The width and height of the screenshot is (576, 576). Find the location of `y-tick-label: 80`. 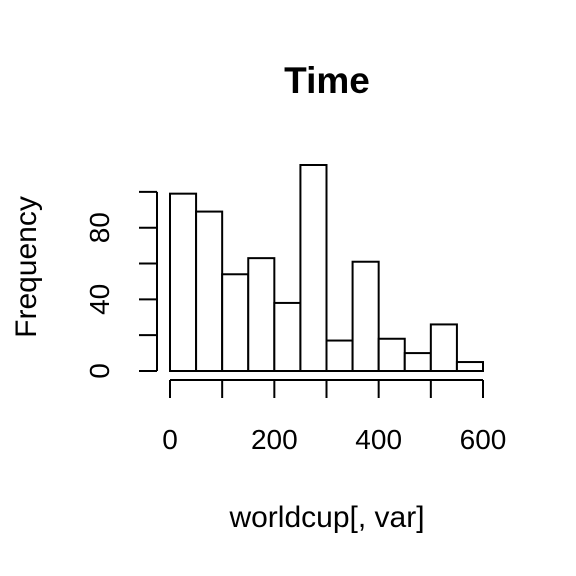

y-tick-label: 80 is located at coordinates (99, 227).